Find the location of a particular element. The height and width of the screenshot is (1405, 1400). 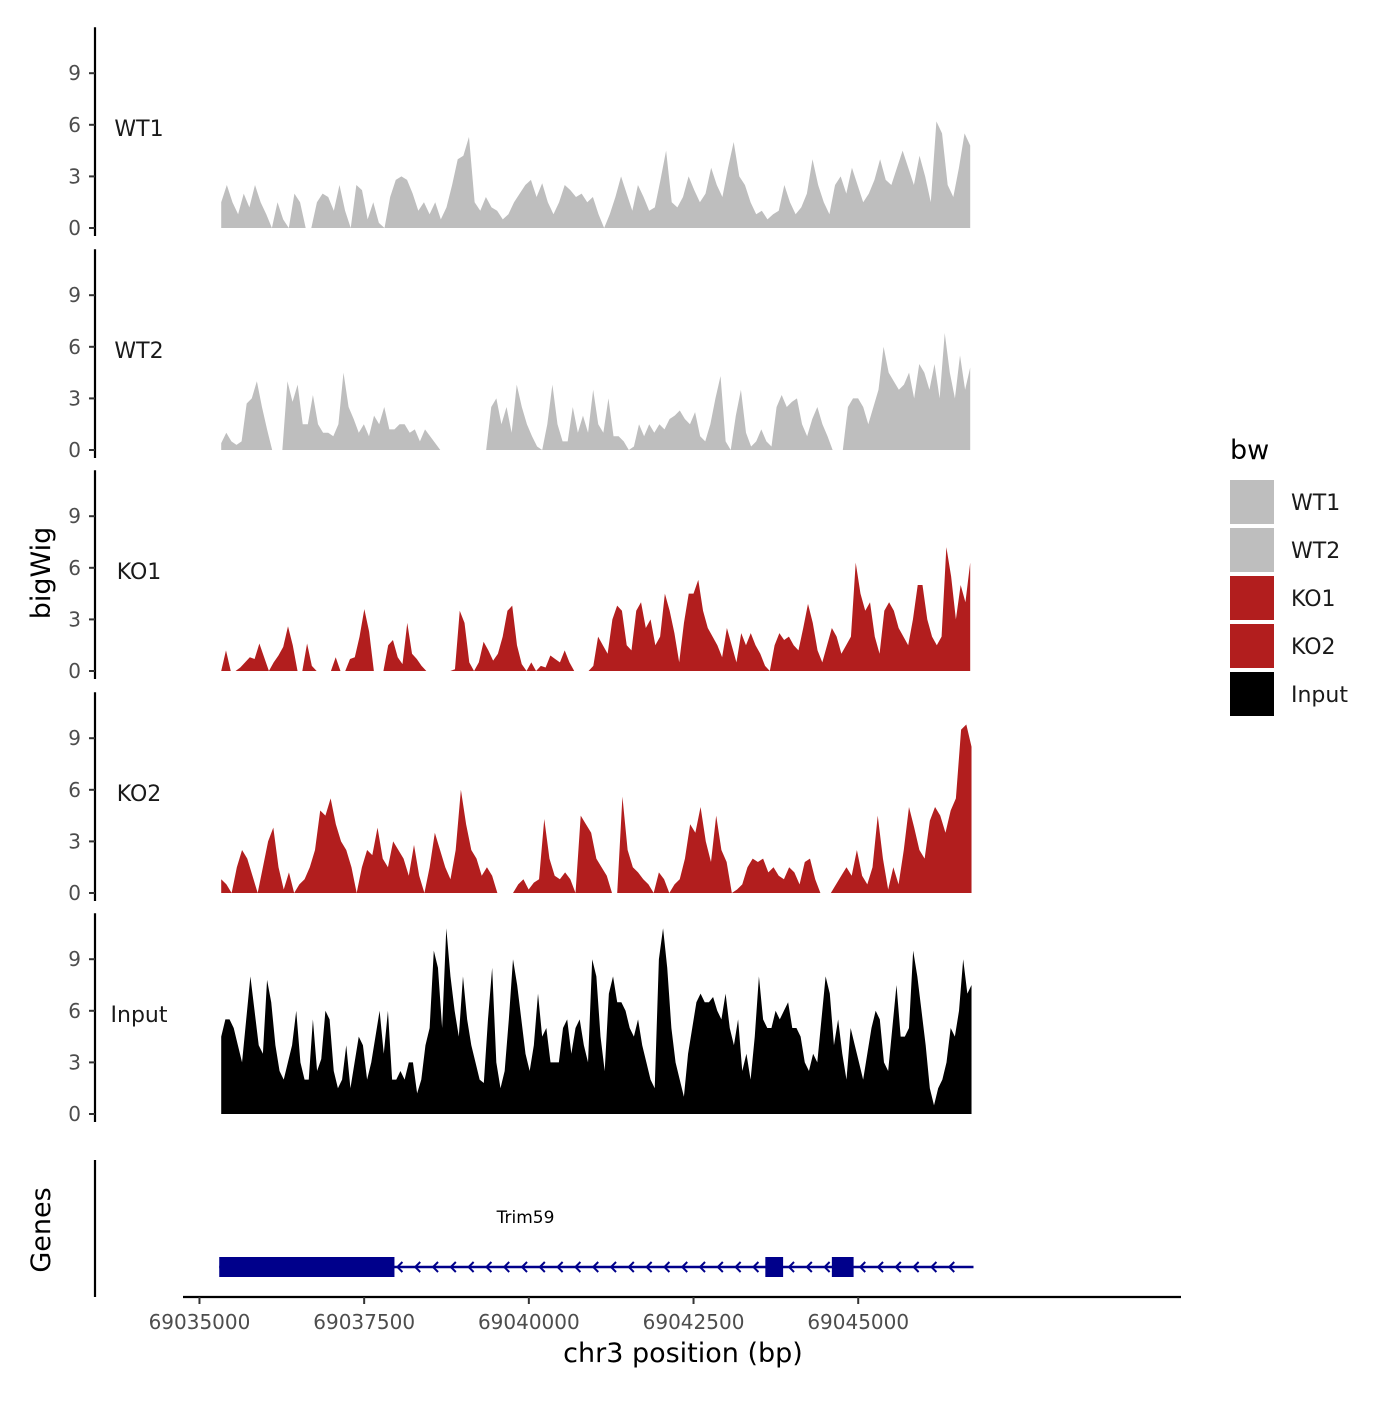

series-area-wt1 is located at coordinates (596, 174).